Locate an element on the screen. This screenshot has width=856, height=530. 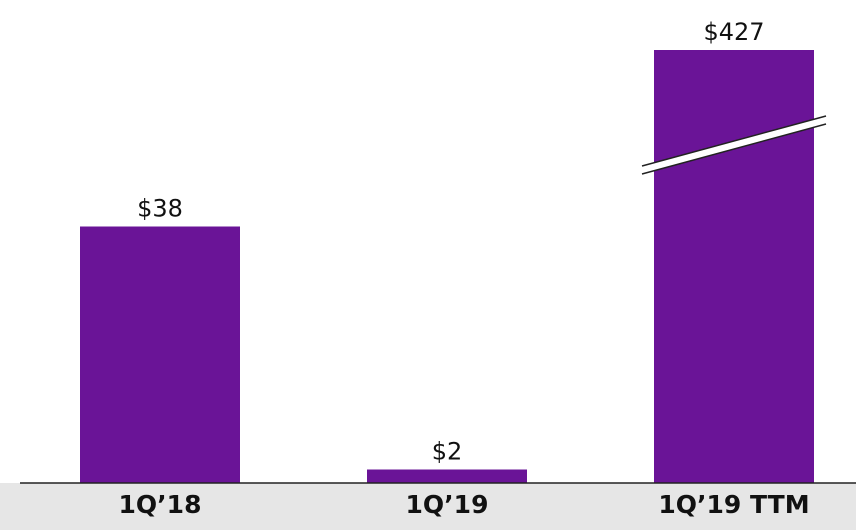
category-axis-band is located at coordinates (428, 506).